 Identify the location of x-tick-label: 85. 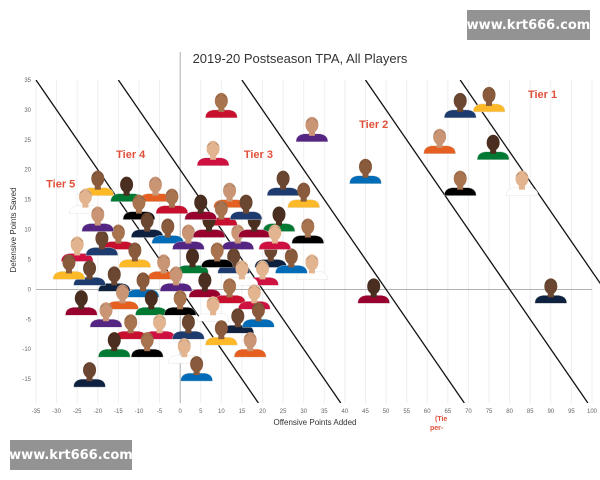
(530, 412).